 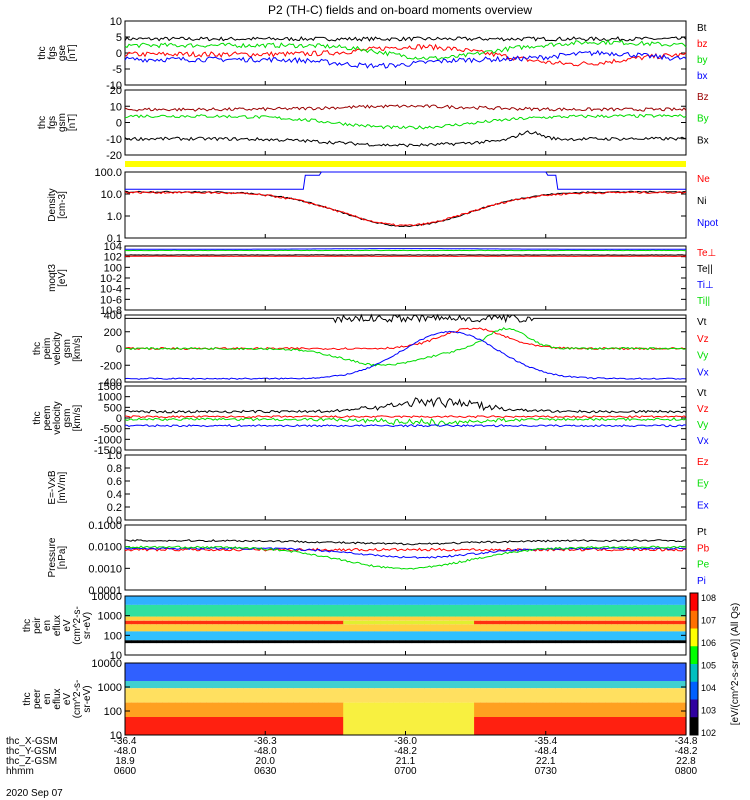 I want to click on y-tick-label: 0.0010, so click(x=105, y=569).